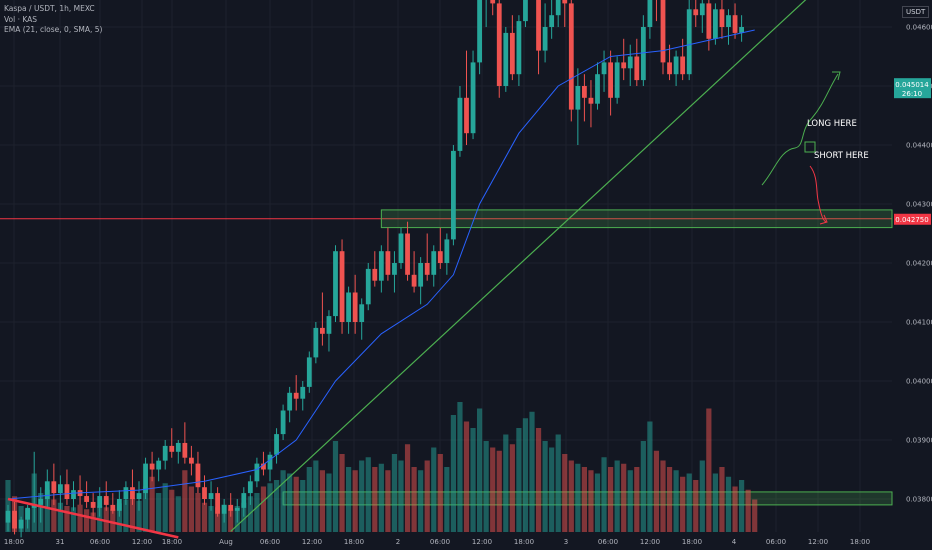 This screenshot has height=550, width=932. What do you see at coordinates (49, 8) in the screenshot?
I see `symbol-title: Kaspa / USDT, 1h, MEXC` at bounding box center [49, 8].